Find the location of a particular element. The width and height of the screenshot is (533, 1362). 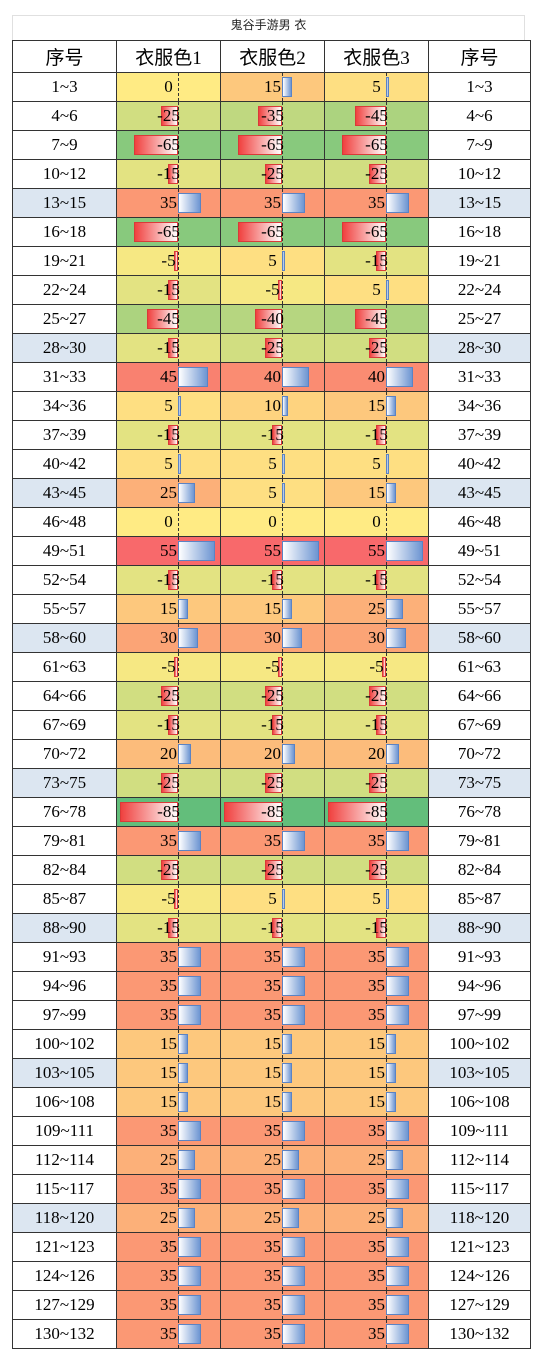

table-row: 103~105 15 15 15 103~105 is located at coordinates (271, 1073).